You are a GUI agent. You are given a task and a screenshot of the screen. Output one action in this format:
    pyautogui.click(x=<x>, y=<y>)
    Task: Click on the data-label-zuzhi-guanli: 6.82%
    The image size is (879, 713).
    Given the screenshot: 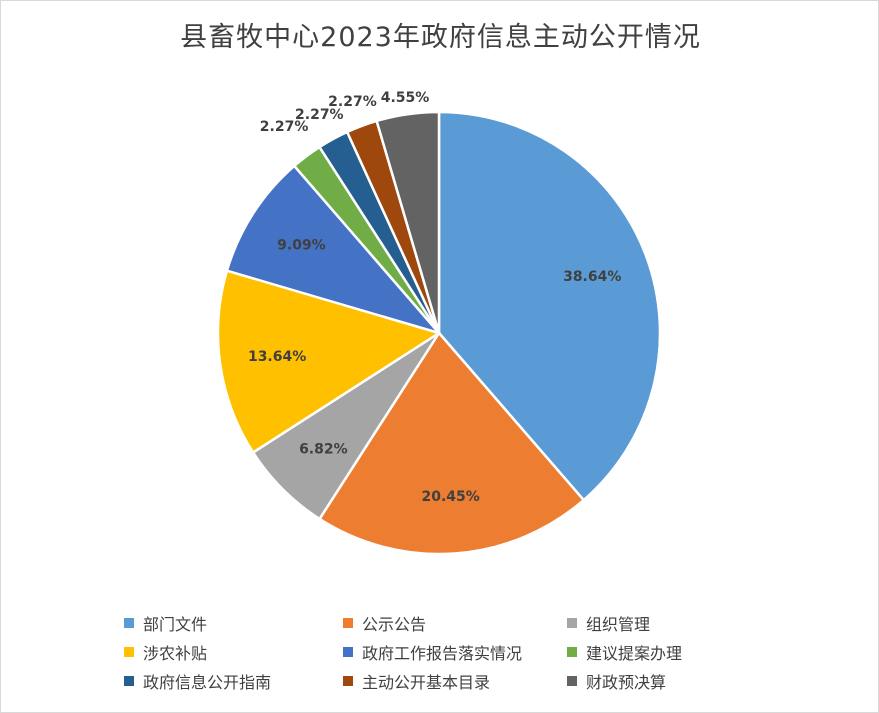 What is the action you would take?
    pyautogui.click(x=323, y=450)
    